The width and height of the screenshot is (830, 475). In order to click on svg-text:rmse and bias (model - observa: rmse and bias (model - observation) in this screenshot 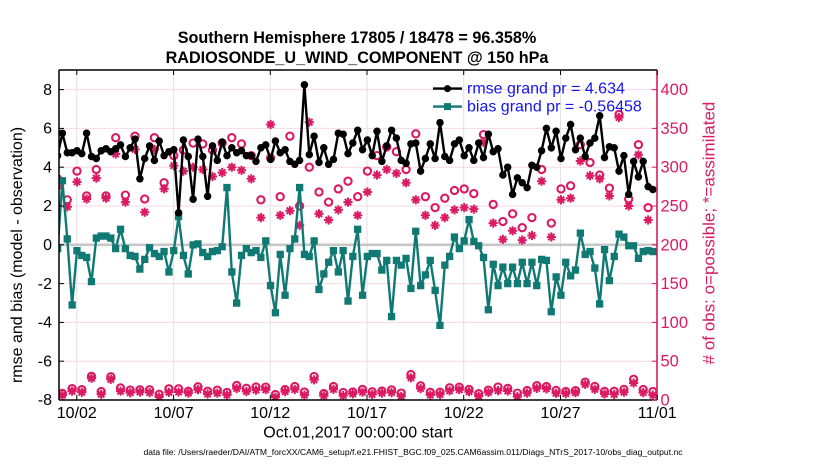, I will do `click(17, 255)`.